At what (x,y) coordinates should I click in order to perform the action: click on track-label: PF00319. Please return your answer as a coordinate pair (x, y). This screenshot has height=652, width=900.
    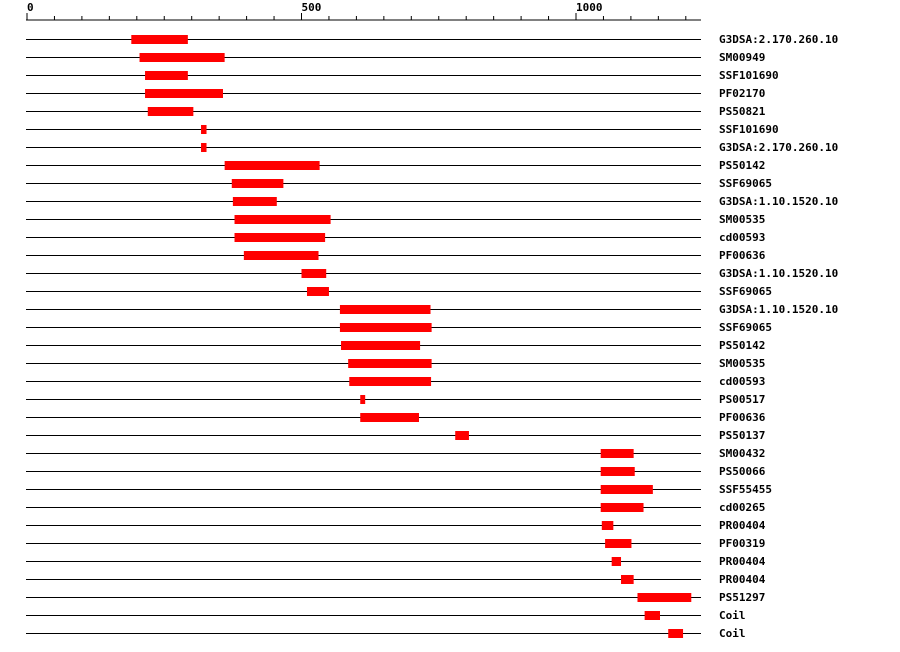
    Looking at the image, I should click on (742, 543).